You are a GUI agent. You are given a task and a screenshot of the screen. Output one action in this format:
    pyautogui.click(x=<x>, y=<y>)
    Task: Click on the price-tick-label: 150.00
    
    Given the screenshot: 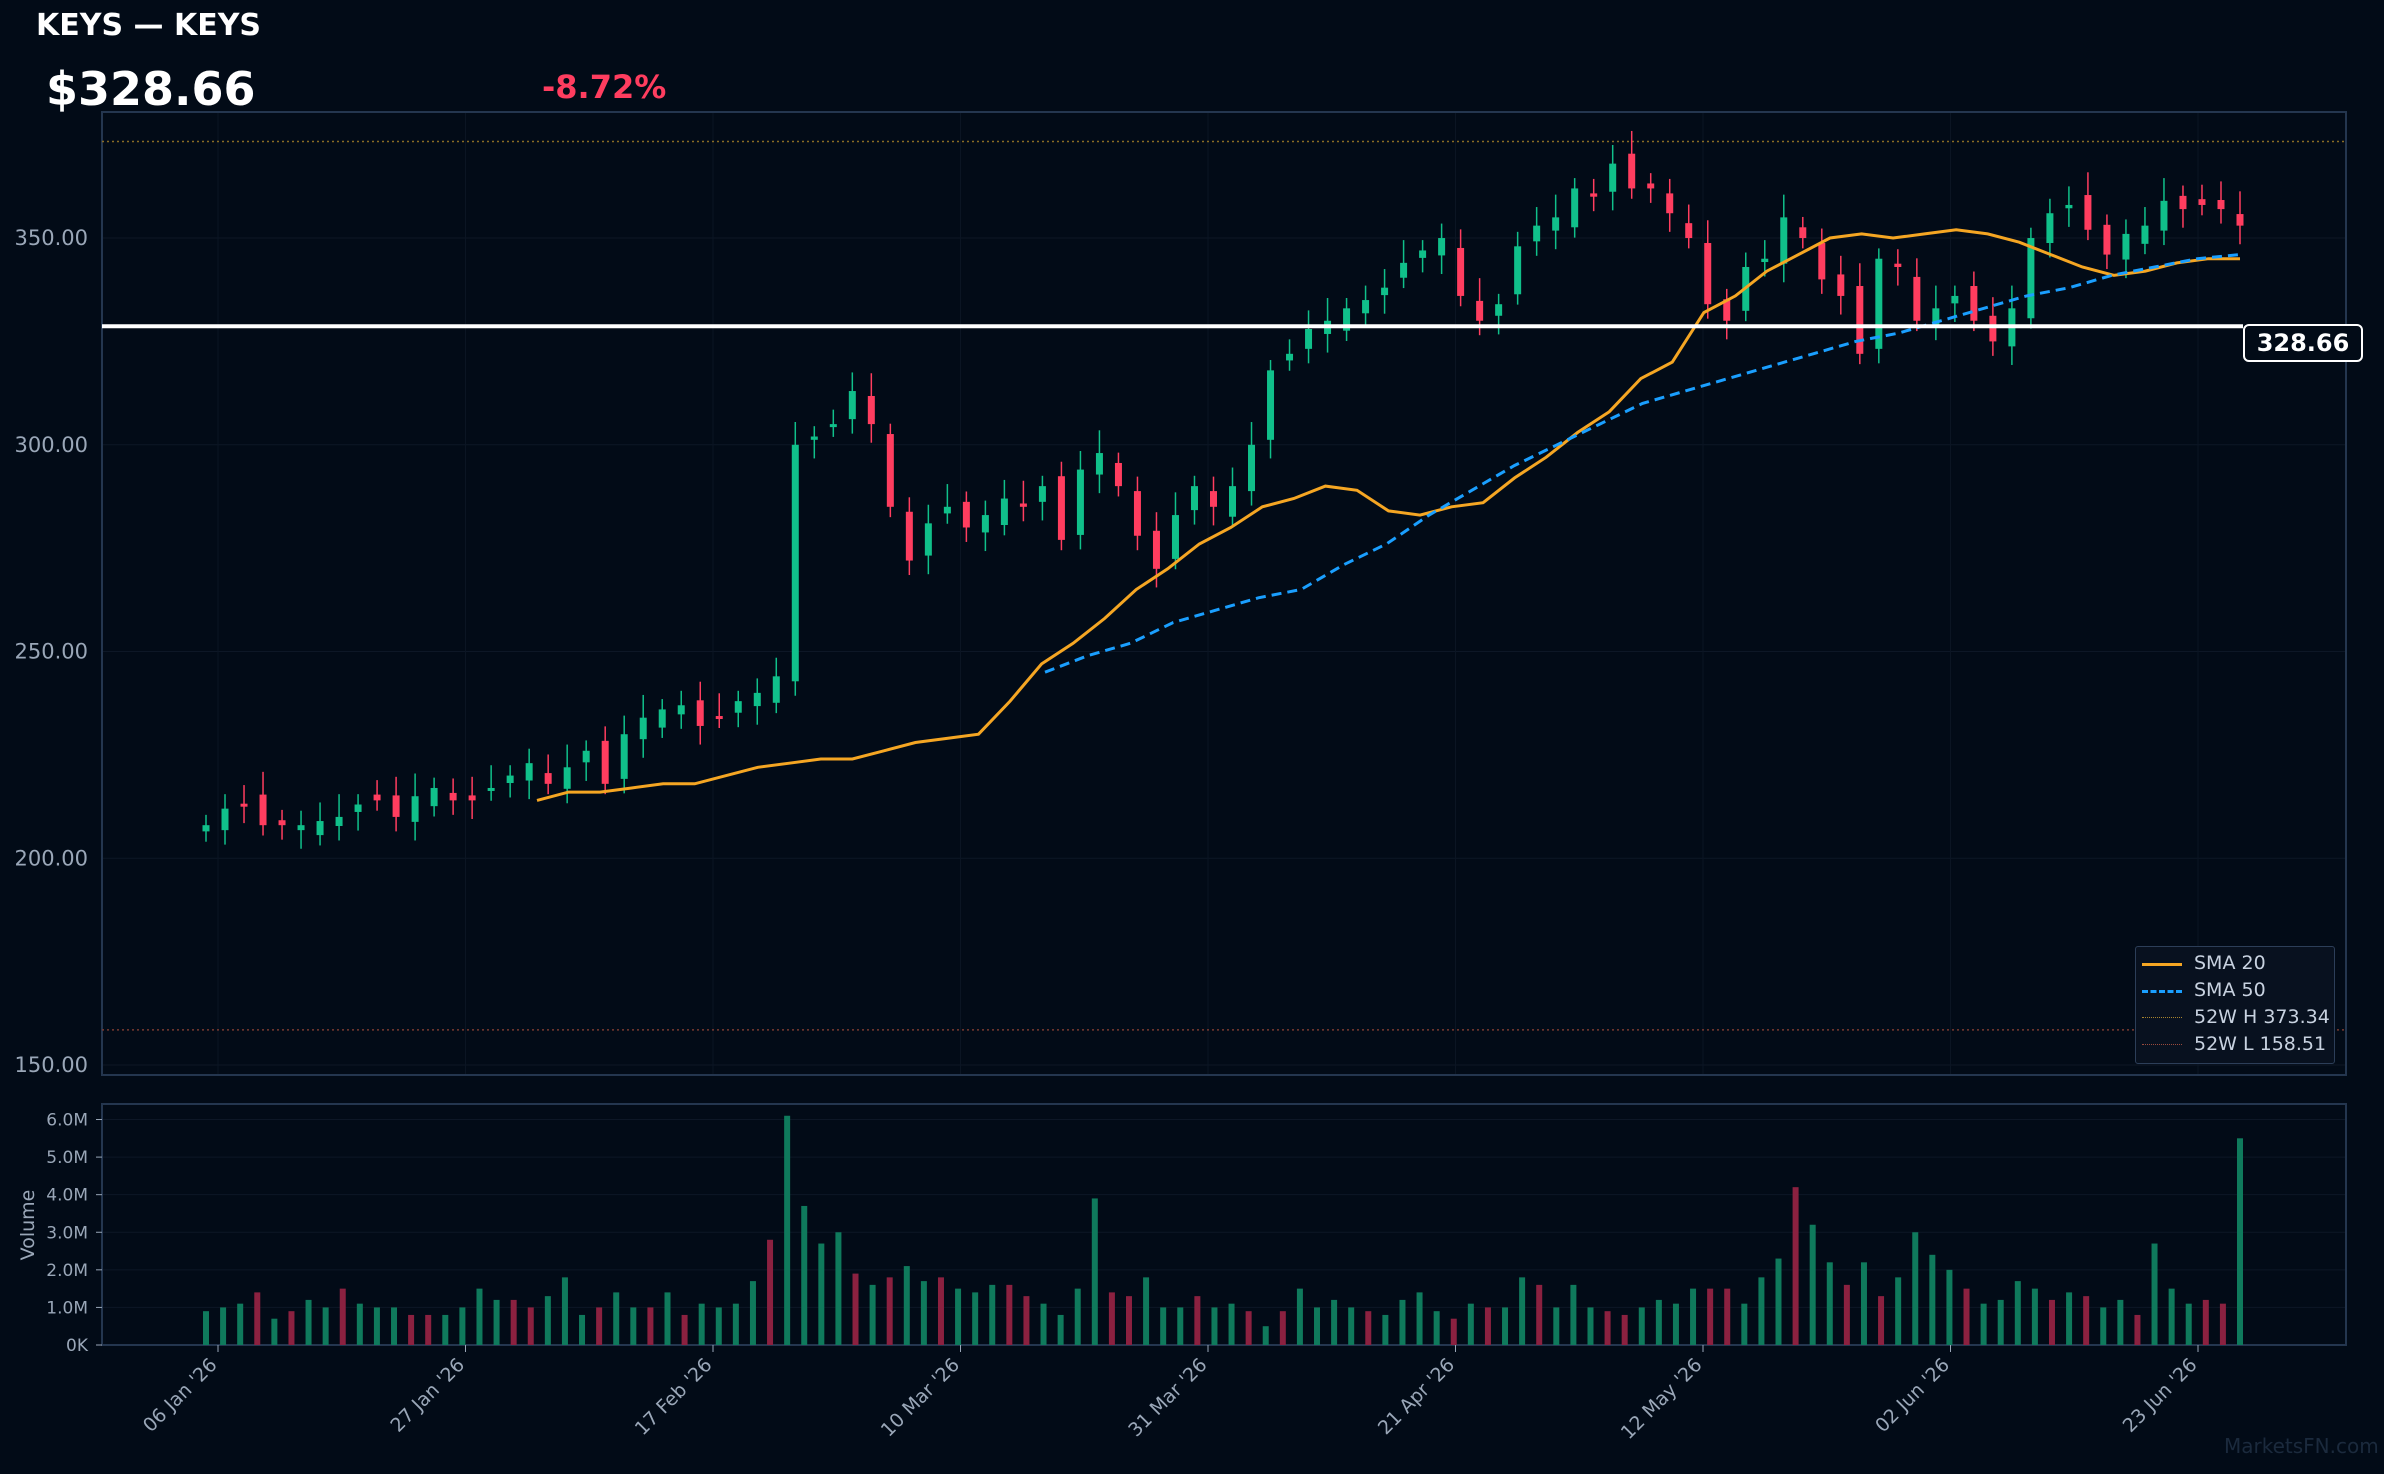 What is the action you would take?
    pyautogui.click(x=51, y=1065)
    